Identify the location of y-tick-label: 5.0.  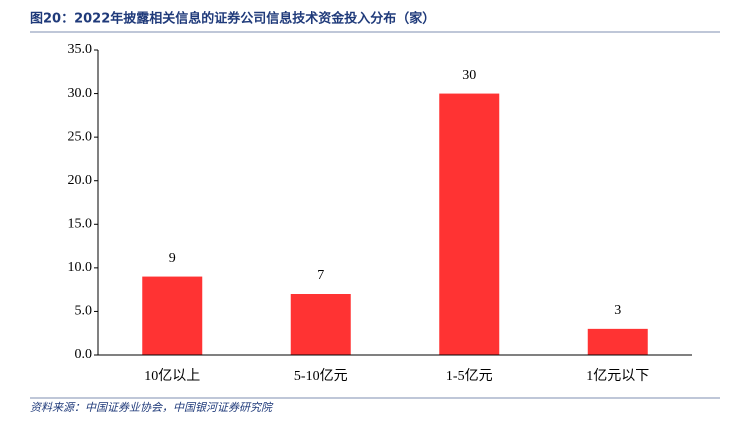
(84, 311).